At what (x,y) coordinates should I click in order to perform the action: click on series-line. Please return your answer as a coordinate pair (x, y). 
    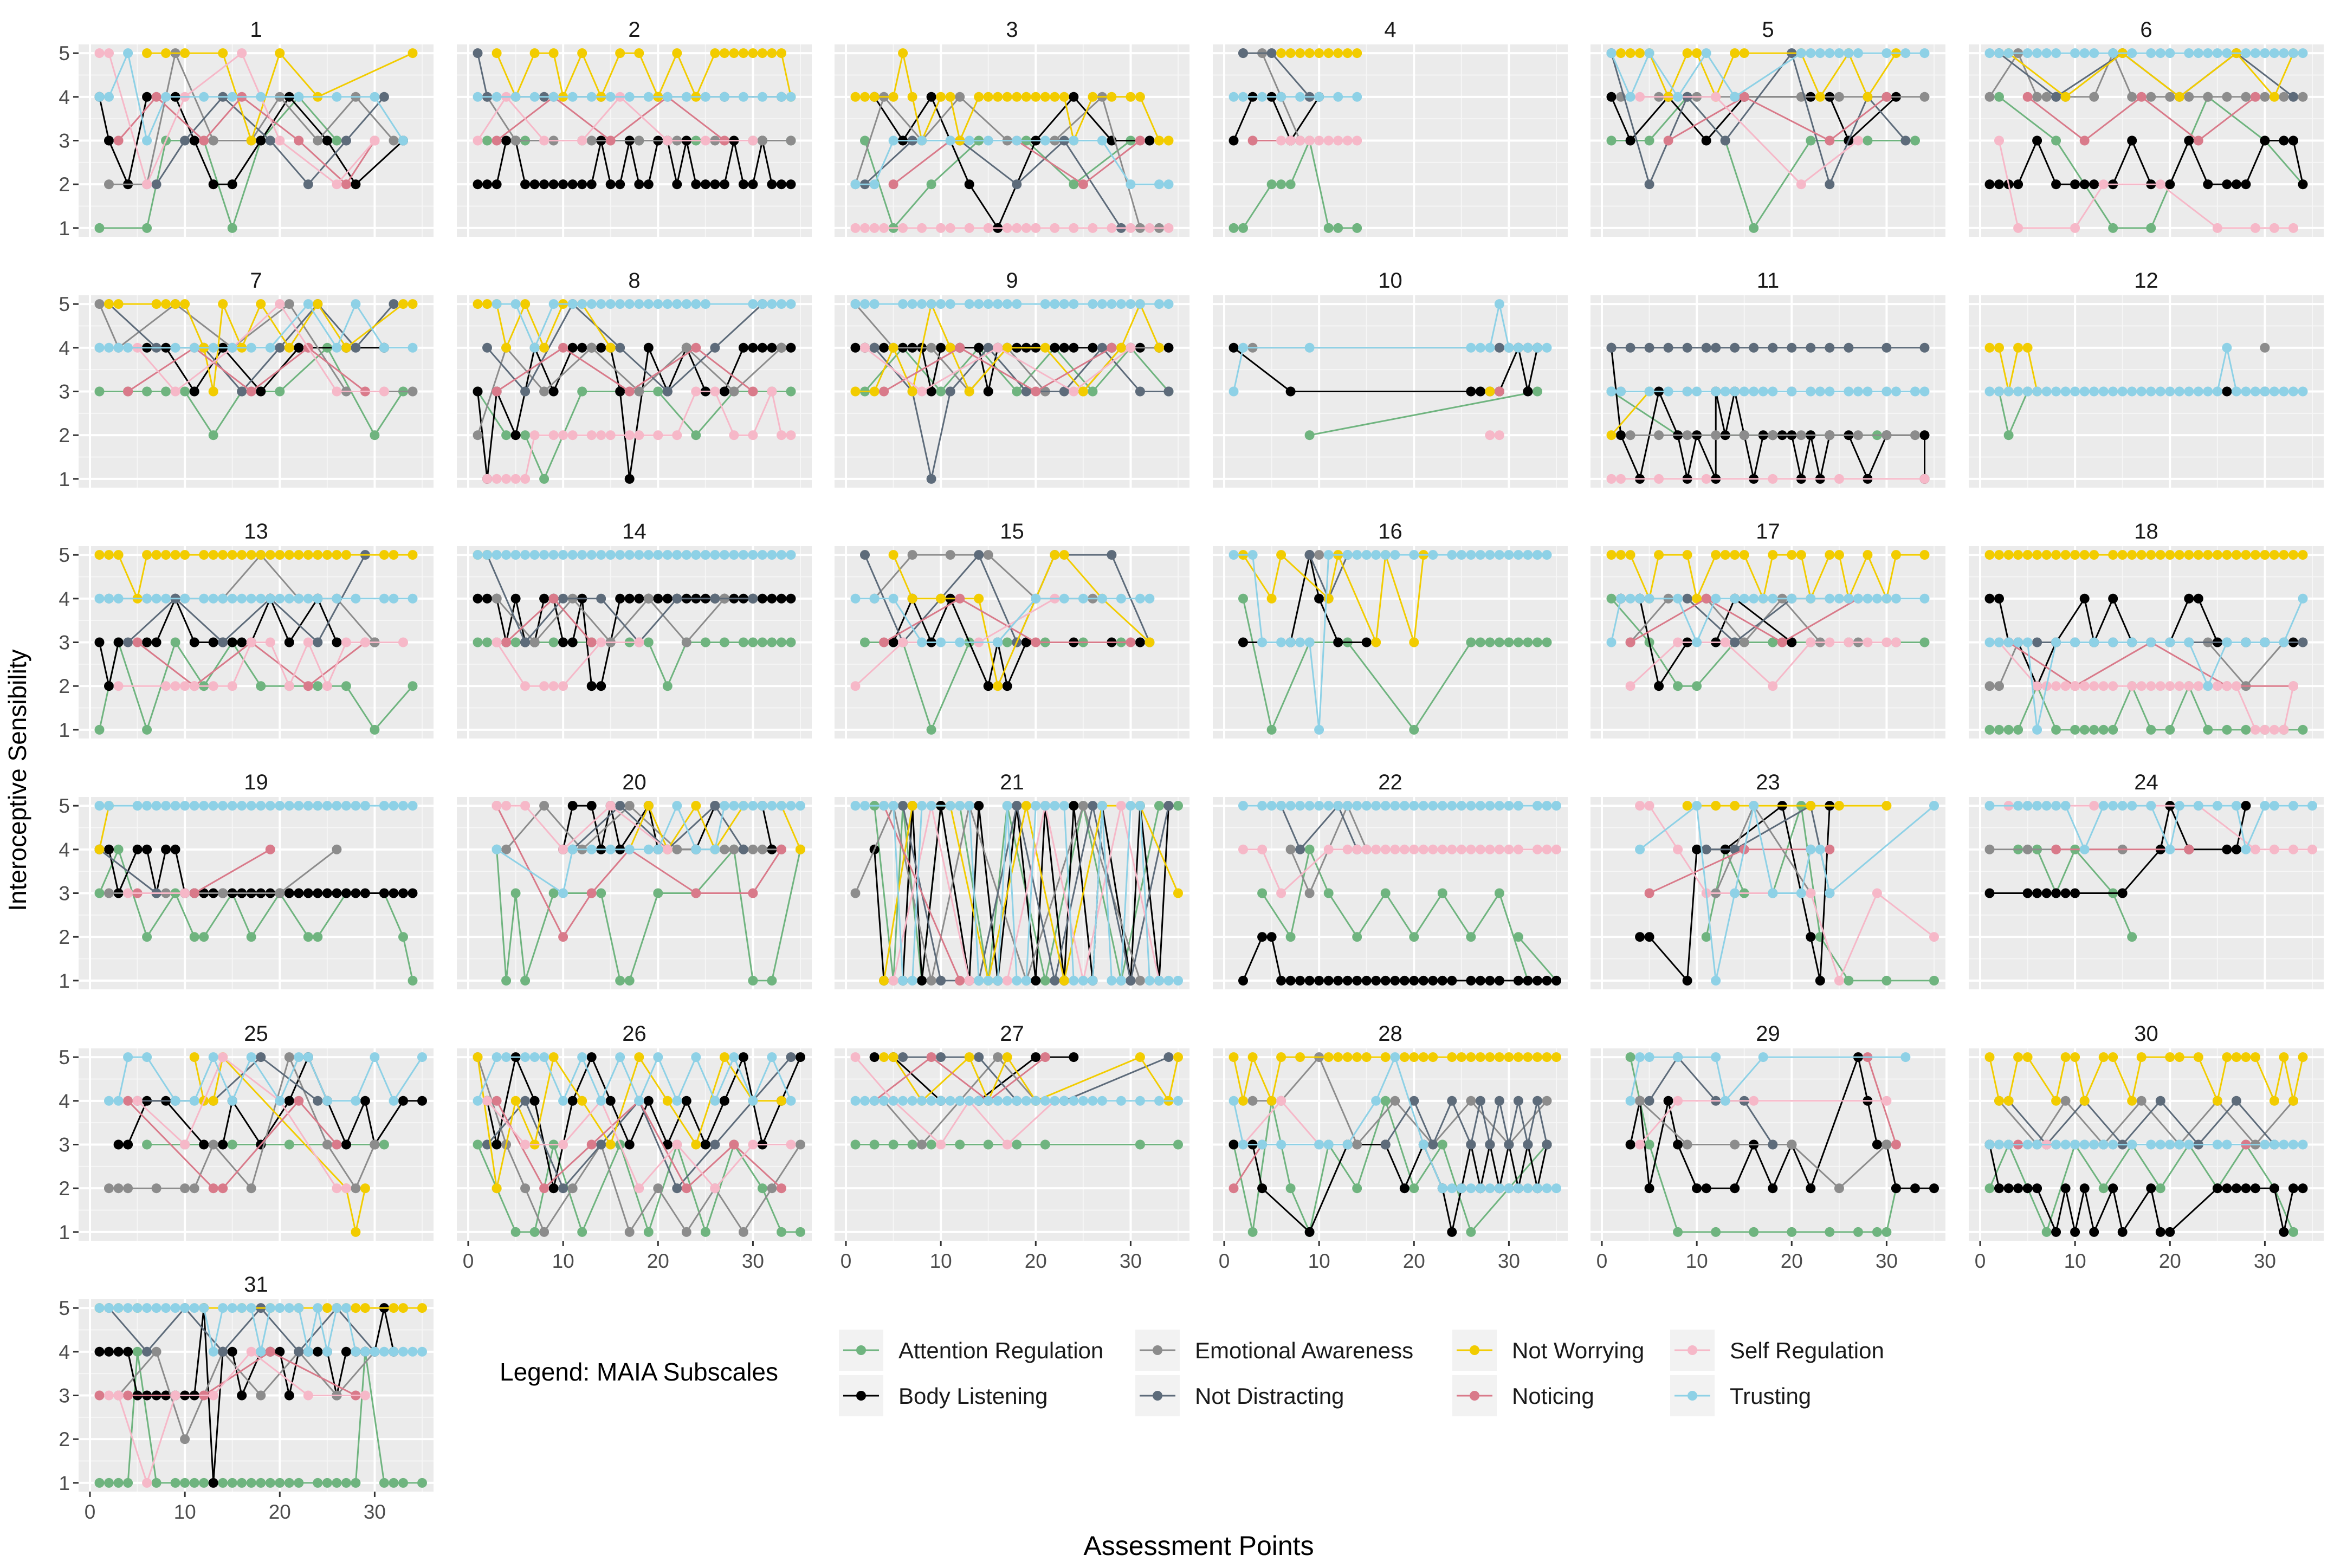
    Looking at the image, I should click on (128, 871).